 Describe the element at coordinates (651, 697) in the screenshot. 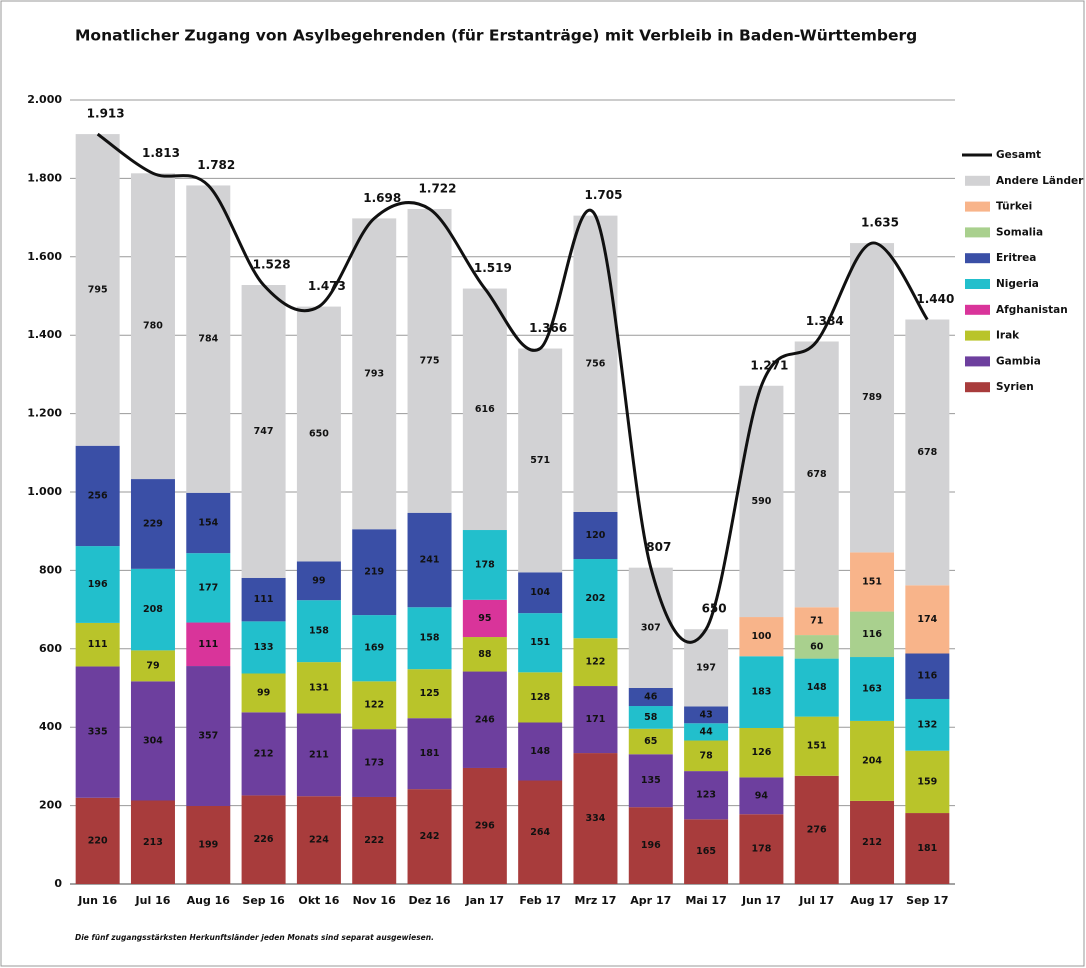

I see `data-label: 46` at that location.